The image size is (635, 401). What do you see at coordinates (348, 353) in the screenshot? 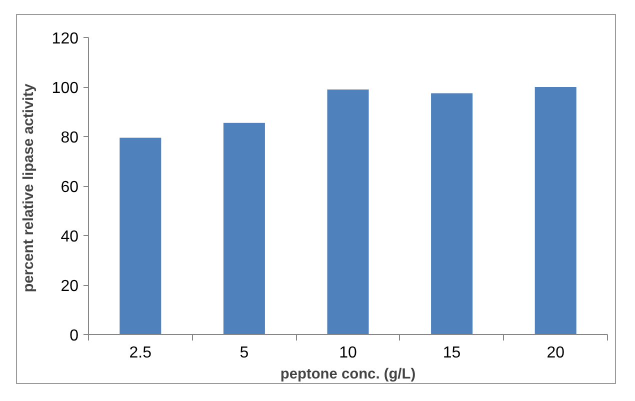
I see `x-tick-label: 10` at bounding box center [348, 353].